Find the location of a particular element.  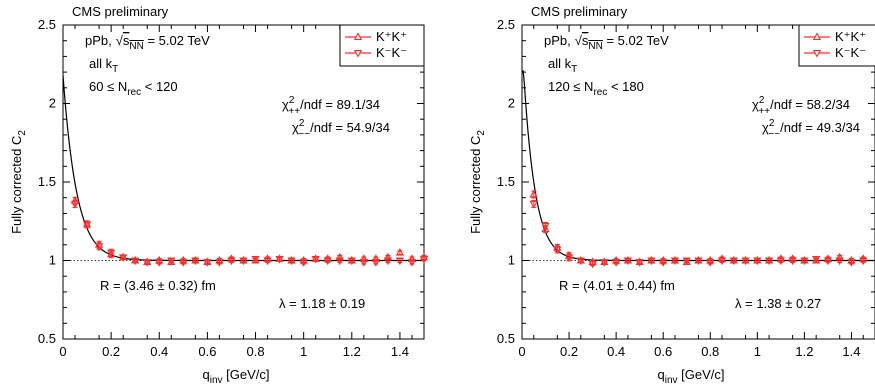

radius-label: R = (3.46 ± 0.32) fm is located at coordinates (158, 285).